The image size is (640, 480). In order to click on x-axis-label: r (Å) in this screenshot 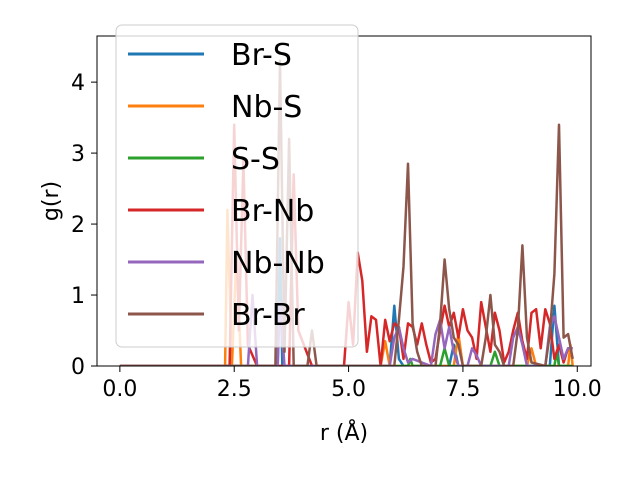, I will do `click(344, 432)`.